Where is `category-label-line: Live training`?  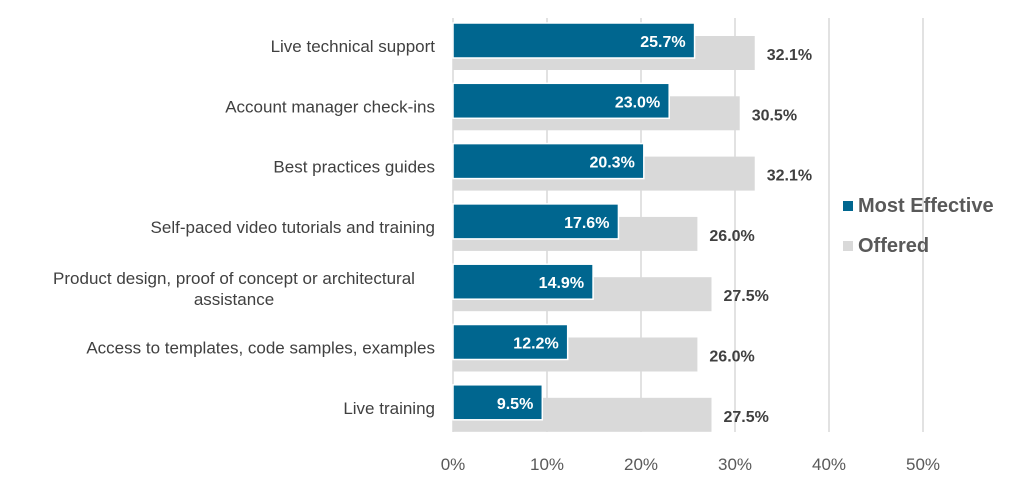 category-label-line: Live training is located at coordinates (389, 408).